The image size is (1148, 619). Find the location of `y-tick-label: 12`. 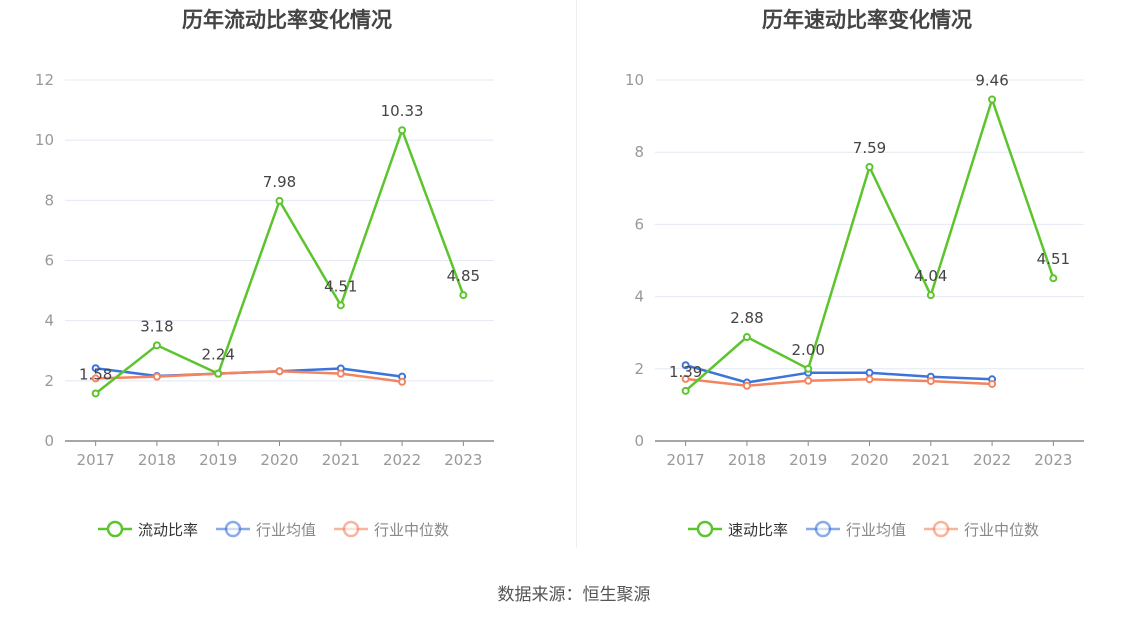

y-tick-label: 12 is located at coordinates (44, 80).